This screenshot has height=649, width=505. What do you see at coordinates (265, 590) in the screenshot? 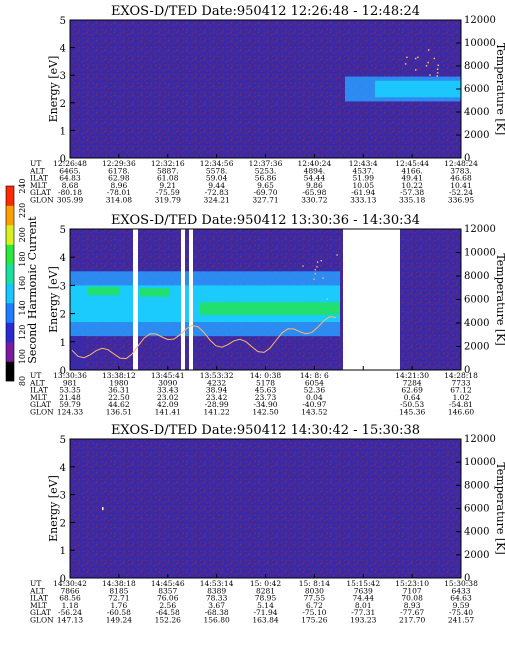
I see `table-cell: 8281` at bounding box center [265, 590].